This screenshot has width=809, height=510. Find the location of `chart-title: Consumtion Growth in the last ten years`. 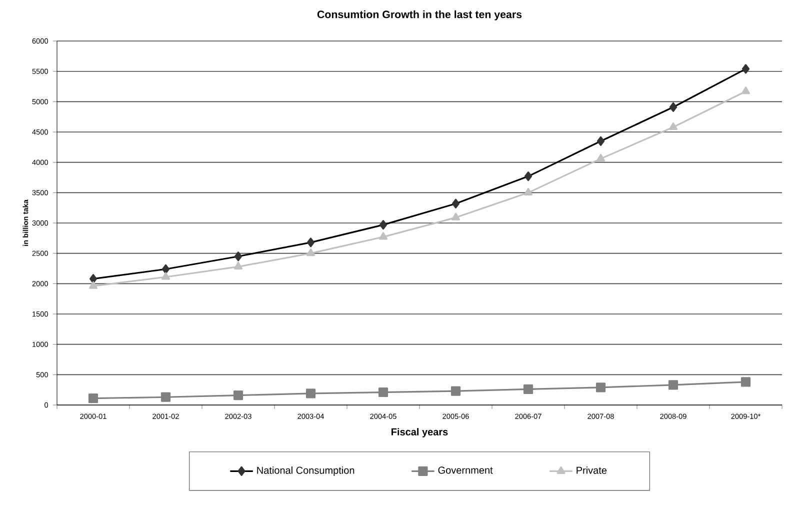

chart-title: Consumtion Growth in the last ten years is located at coordinates (419, 15).